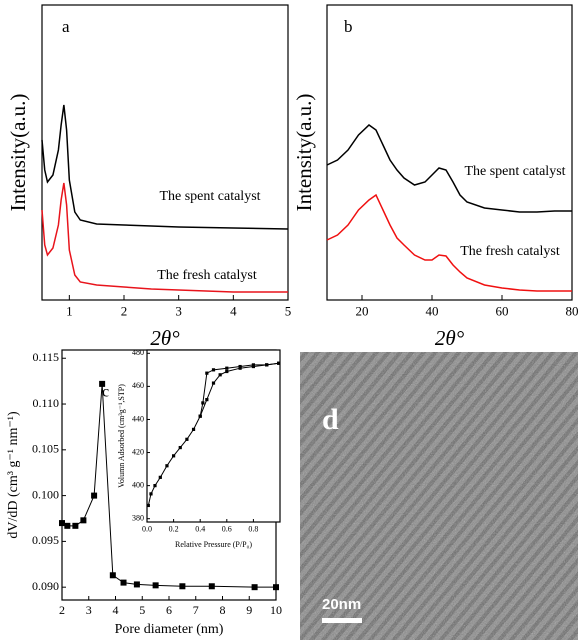 This screenshot has height=642, width=580. What do you see at coordinates (121, 436) in the screenshot?
I see `y-axis-label: Volumn Adsorbed (cm³g⁻¹,STP)` at bounding box center [121, 436].